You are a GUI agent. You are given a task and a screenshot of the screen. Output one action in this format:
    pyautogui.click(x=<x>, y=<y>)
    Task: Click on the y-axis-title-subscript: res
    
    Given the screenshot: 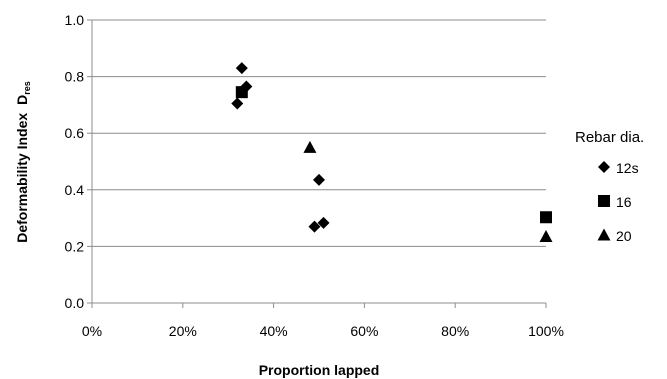 What is the action you would take?
    pyautogui.click(x=27, y=88)
    